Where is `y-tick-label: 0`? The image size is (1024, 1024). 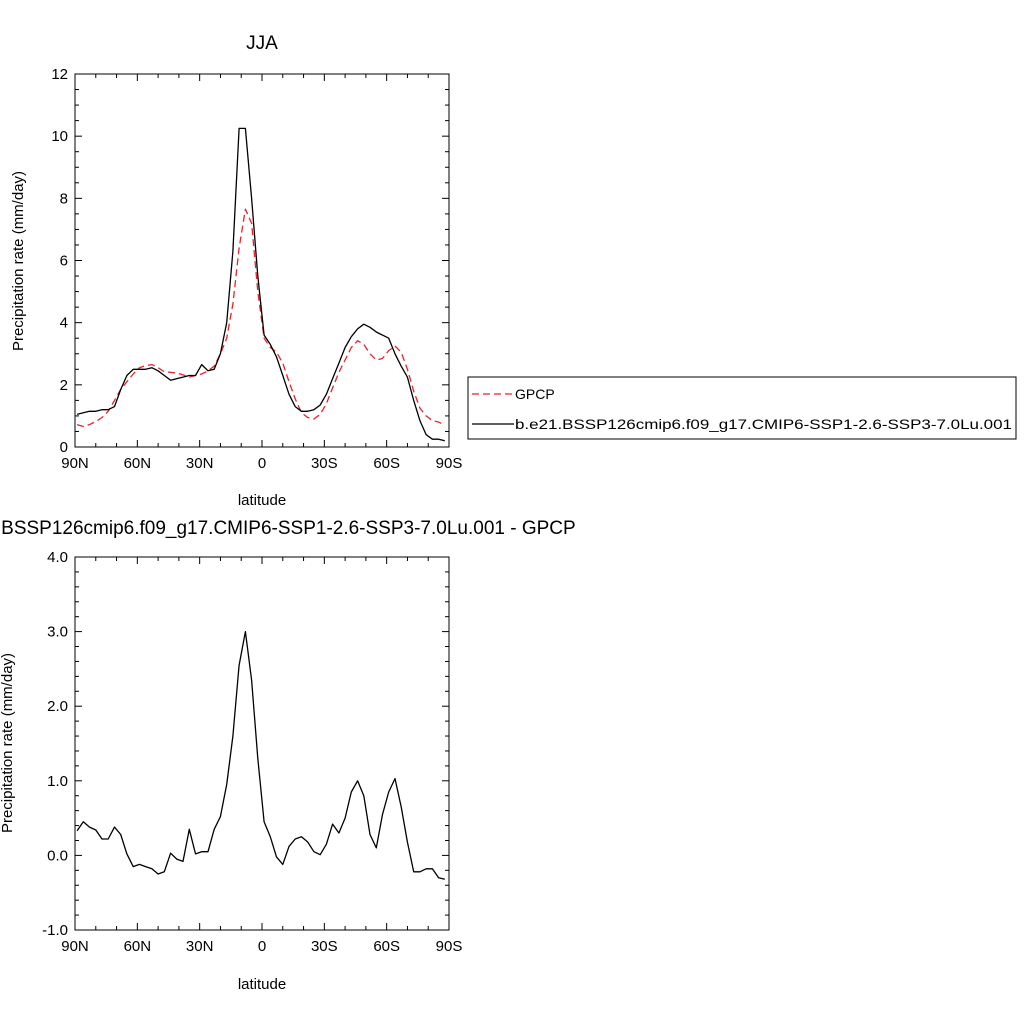 y-tick-label: 0 is located at coordinates (64, 447).